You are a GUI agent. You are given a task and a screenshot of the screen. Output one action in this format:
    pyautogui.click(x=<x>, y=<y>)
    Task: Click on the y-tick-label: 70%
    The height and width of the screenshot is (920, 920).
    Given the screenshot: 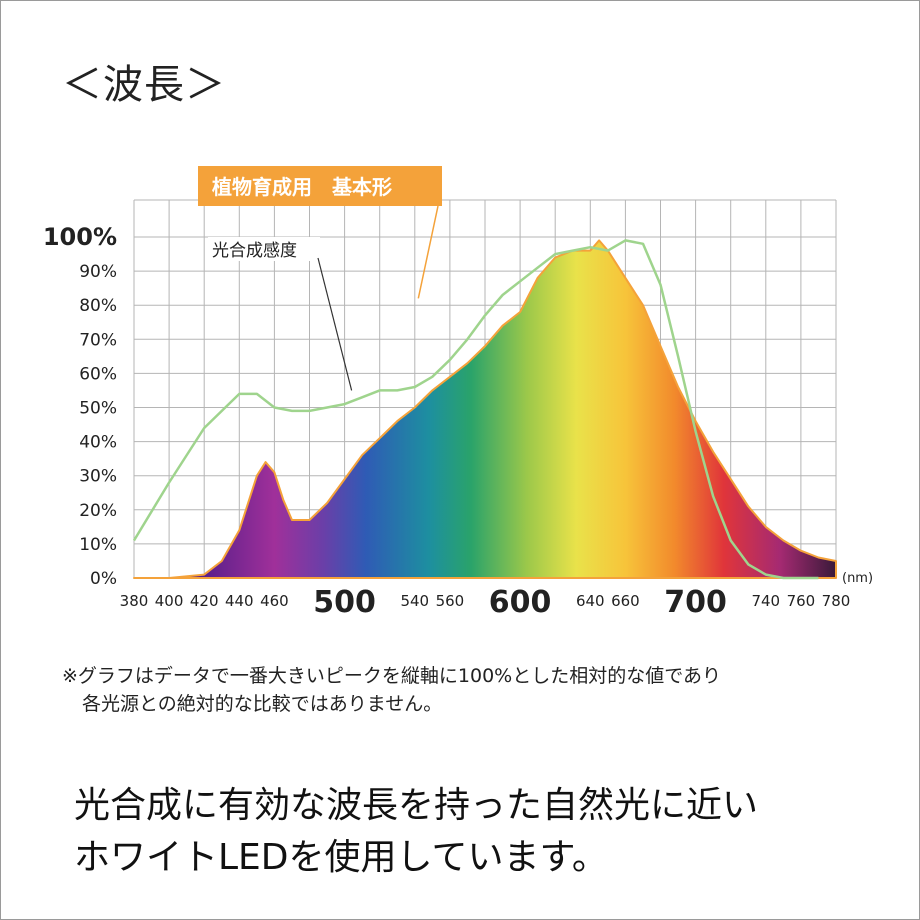 What is the action you would take?
    pyautogui.click(x=98, y=340)
    